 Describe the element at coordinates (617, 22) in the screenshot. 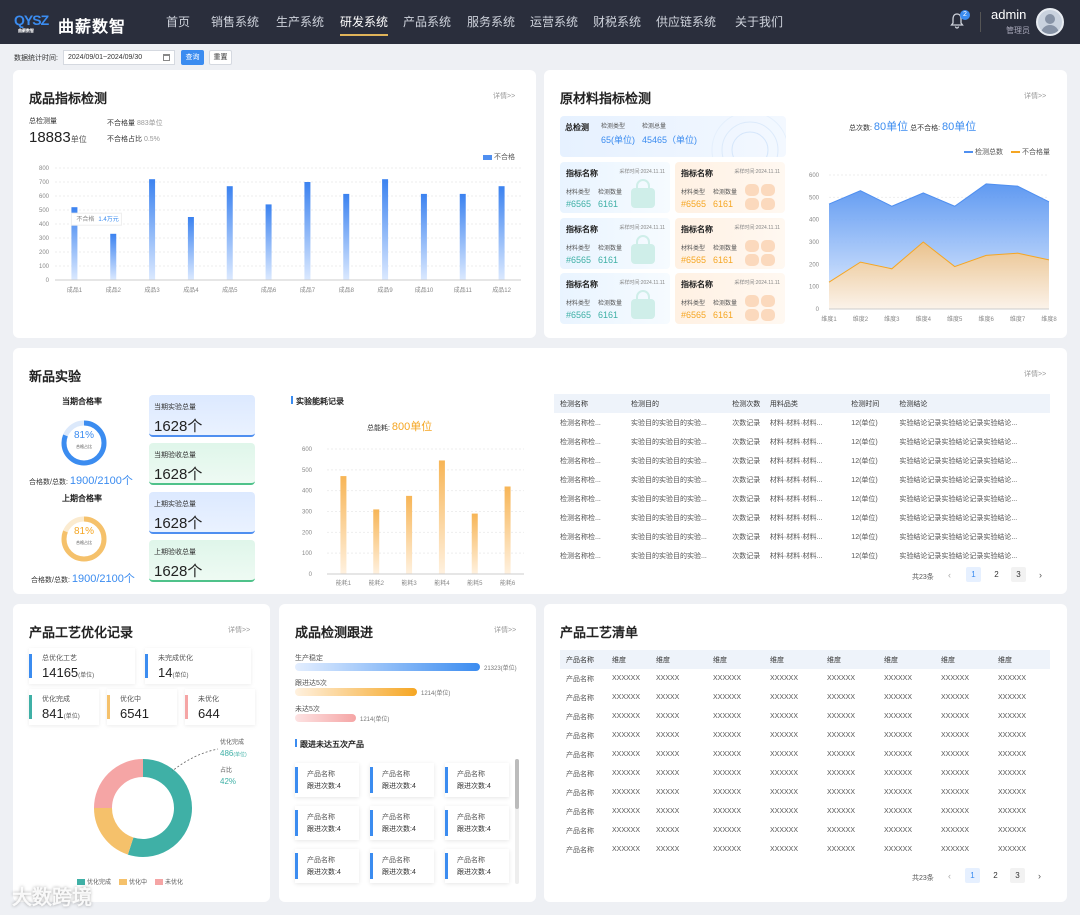

I see `menu-item-7: 财税系统` at that location.